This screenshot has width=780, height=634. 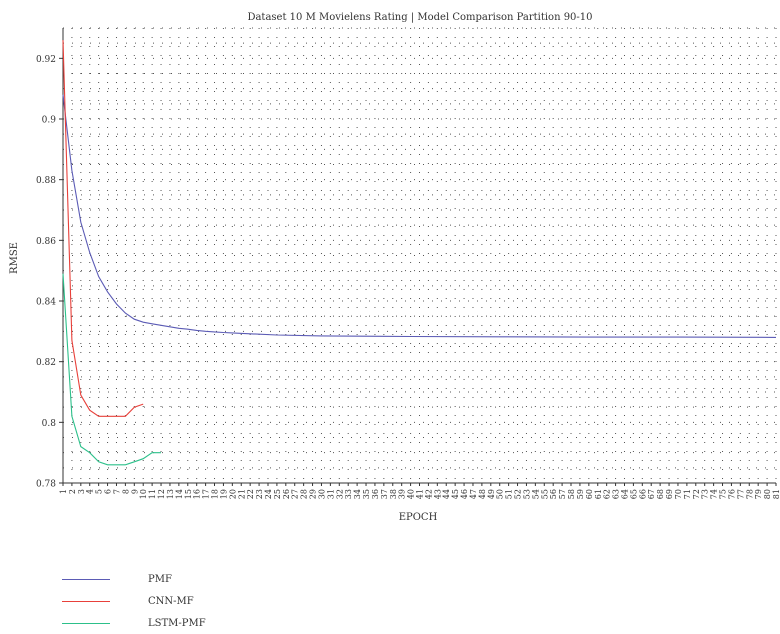 What do you see at coordinates (72, 491) in the screenshot?
I see `x-tick-label: 2` at bounding box center [72, 491].